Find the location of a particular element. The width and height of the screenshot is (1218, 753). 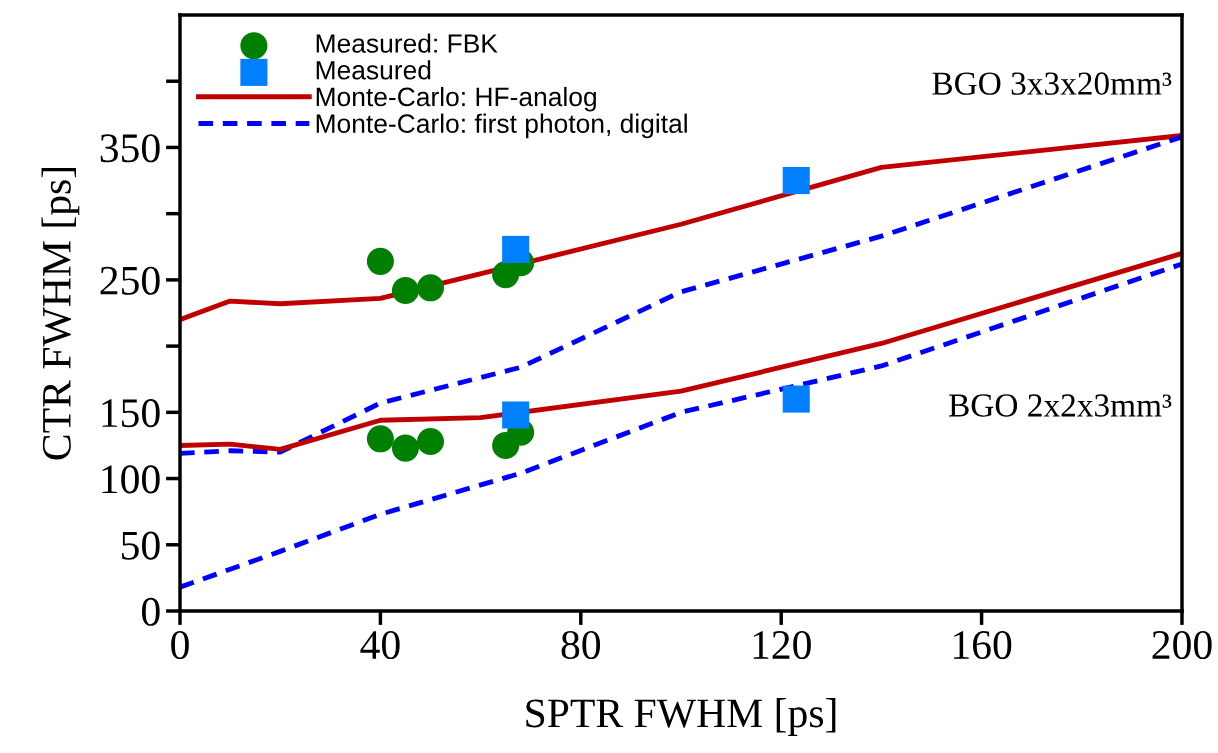

y-tick-label: 100 is located at coordinates (131, 479).